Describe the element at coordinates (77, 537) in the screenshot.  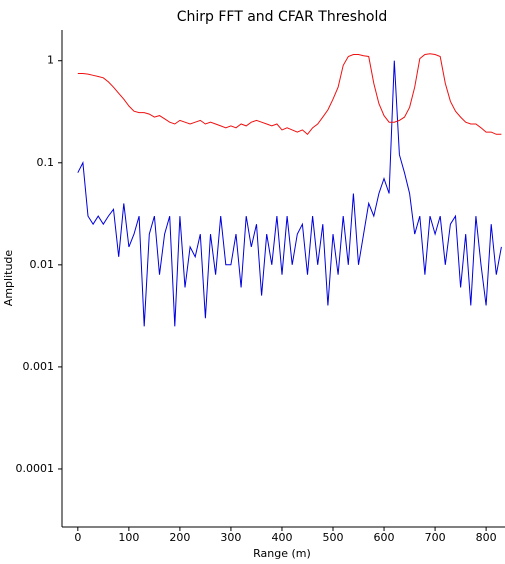
I see `x-tick-label: 0` at that location.